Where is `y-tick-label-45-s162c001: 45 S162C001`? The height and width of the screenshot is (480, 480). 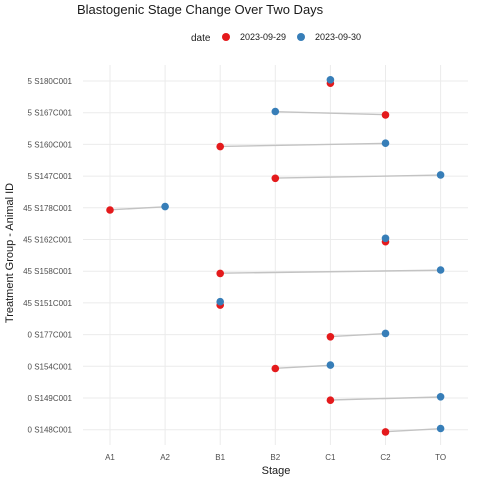 y-tick-label-45-s162c001: 45 S162C001 is located at coordinates (47, 240).